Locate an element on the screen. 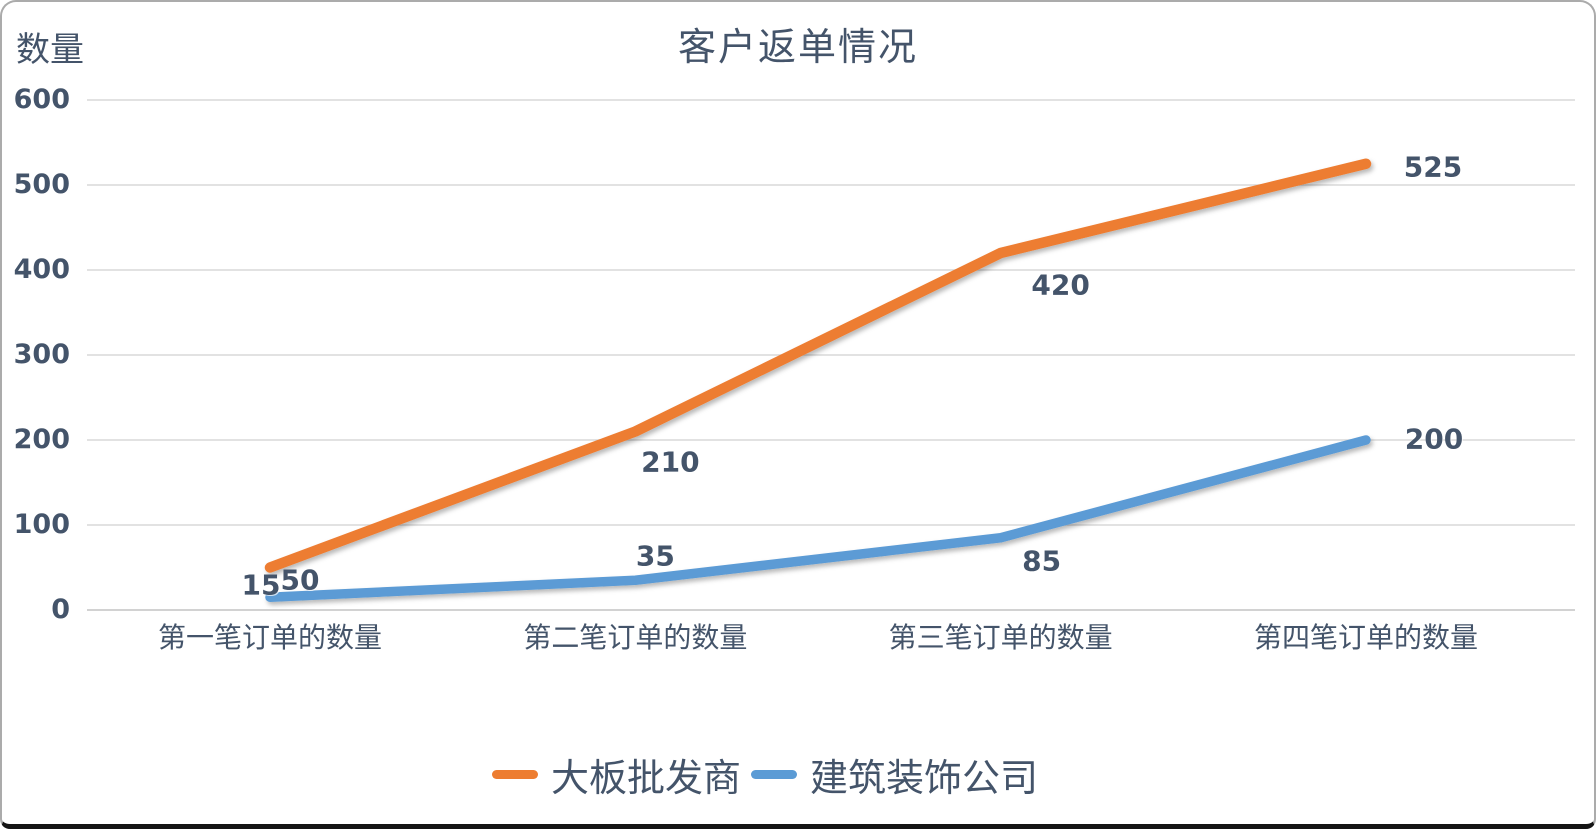  x-axis-label: 第四笔订单的数量 is located at coordinates (1365, 637).